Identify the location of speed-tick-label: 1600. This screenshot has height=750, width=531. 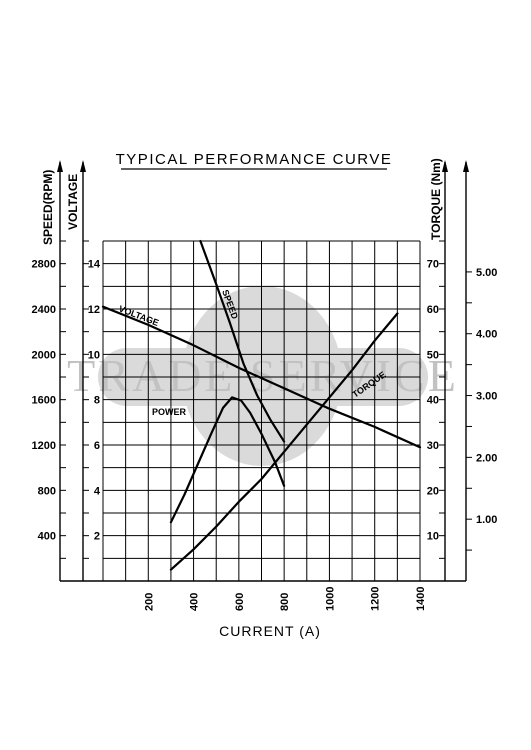
(44, 401).